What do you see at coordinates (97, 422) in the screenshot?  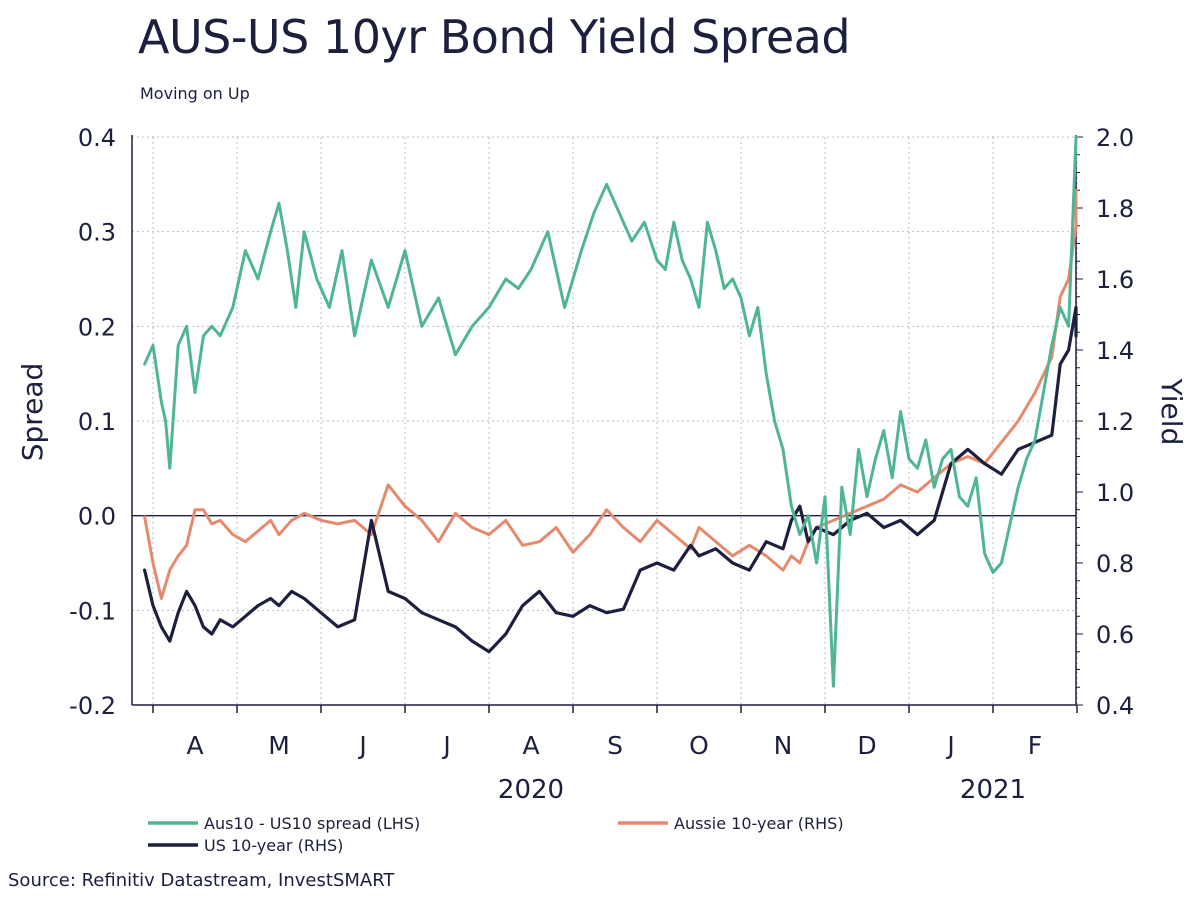 I see `left-tick-label: 0.1` at bounding box center [97, 422].